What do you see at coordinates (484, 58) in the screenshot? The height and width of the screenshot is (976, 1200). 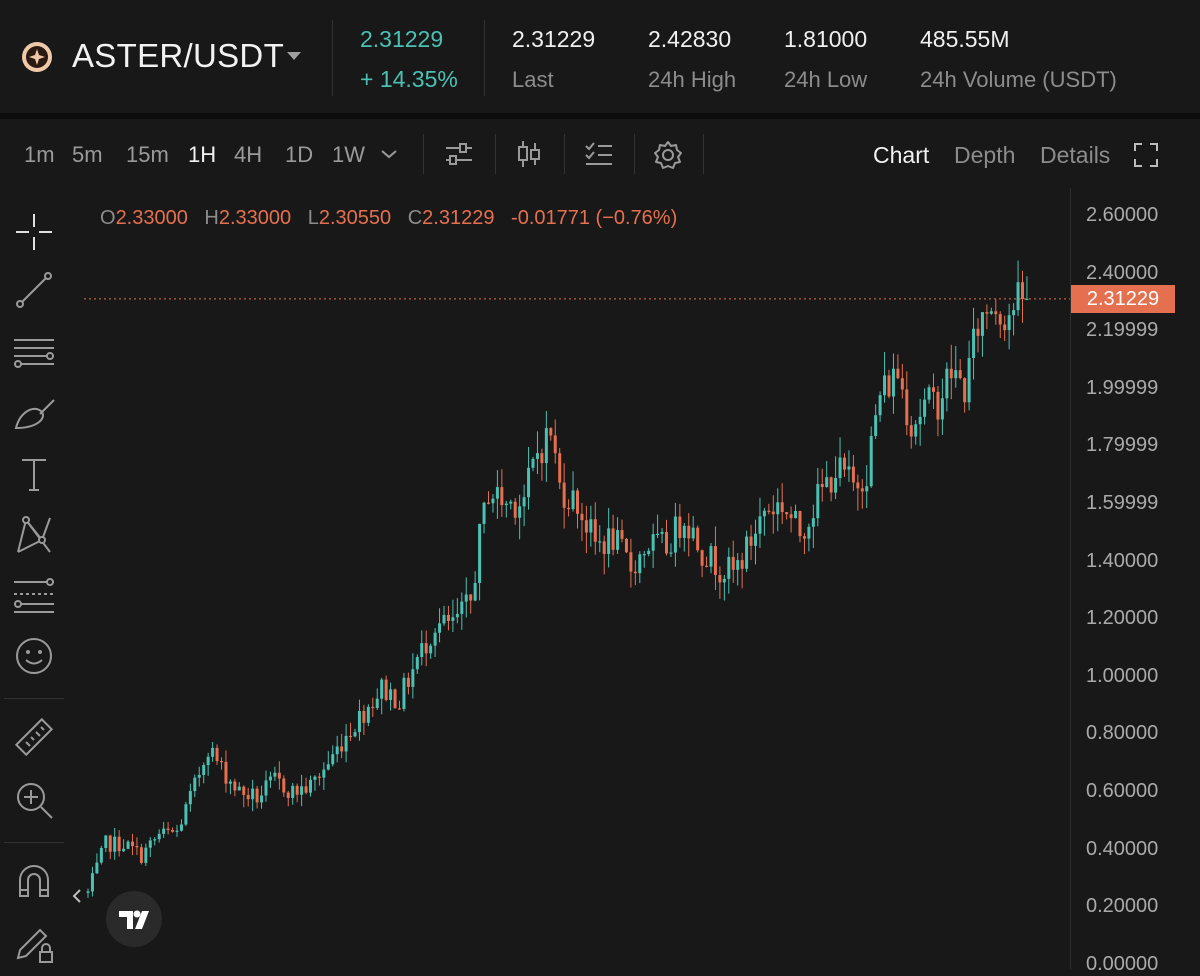 I see `header-divider` at bounding box center [484, 58].